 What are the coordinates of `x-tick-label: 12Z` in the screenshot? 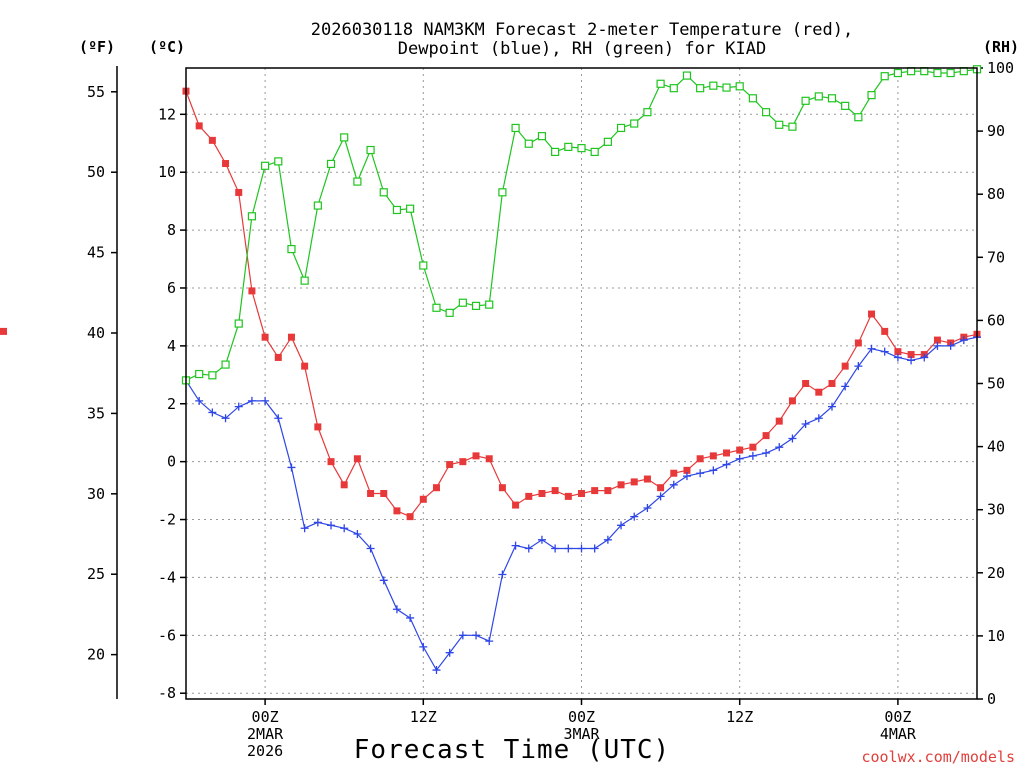 It's located at (739, 717).